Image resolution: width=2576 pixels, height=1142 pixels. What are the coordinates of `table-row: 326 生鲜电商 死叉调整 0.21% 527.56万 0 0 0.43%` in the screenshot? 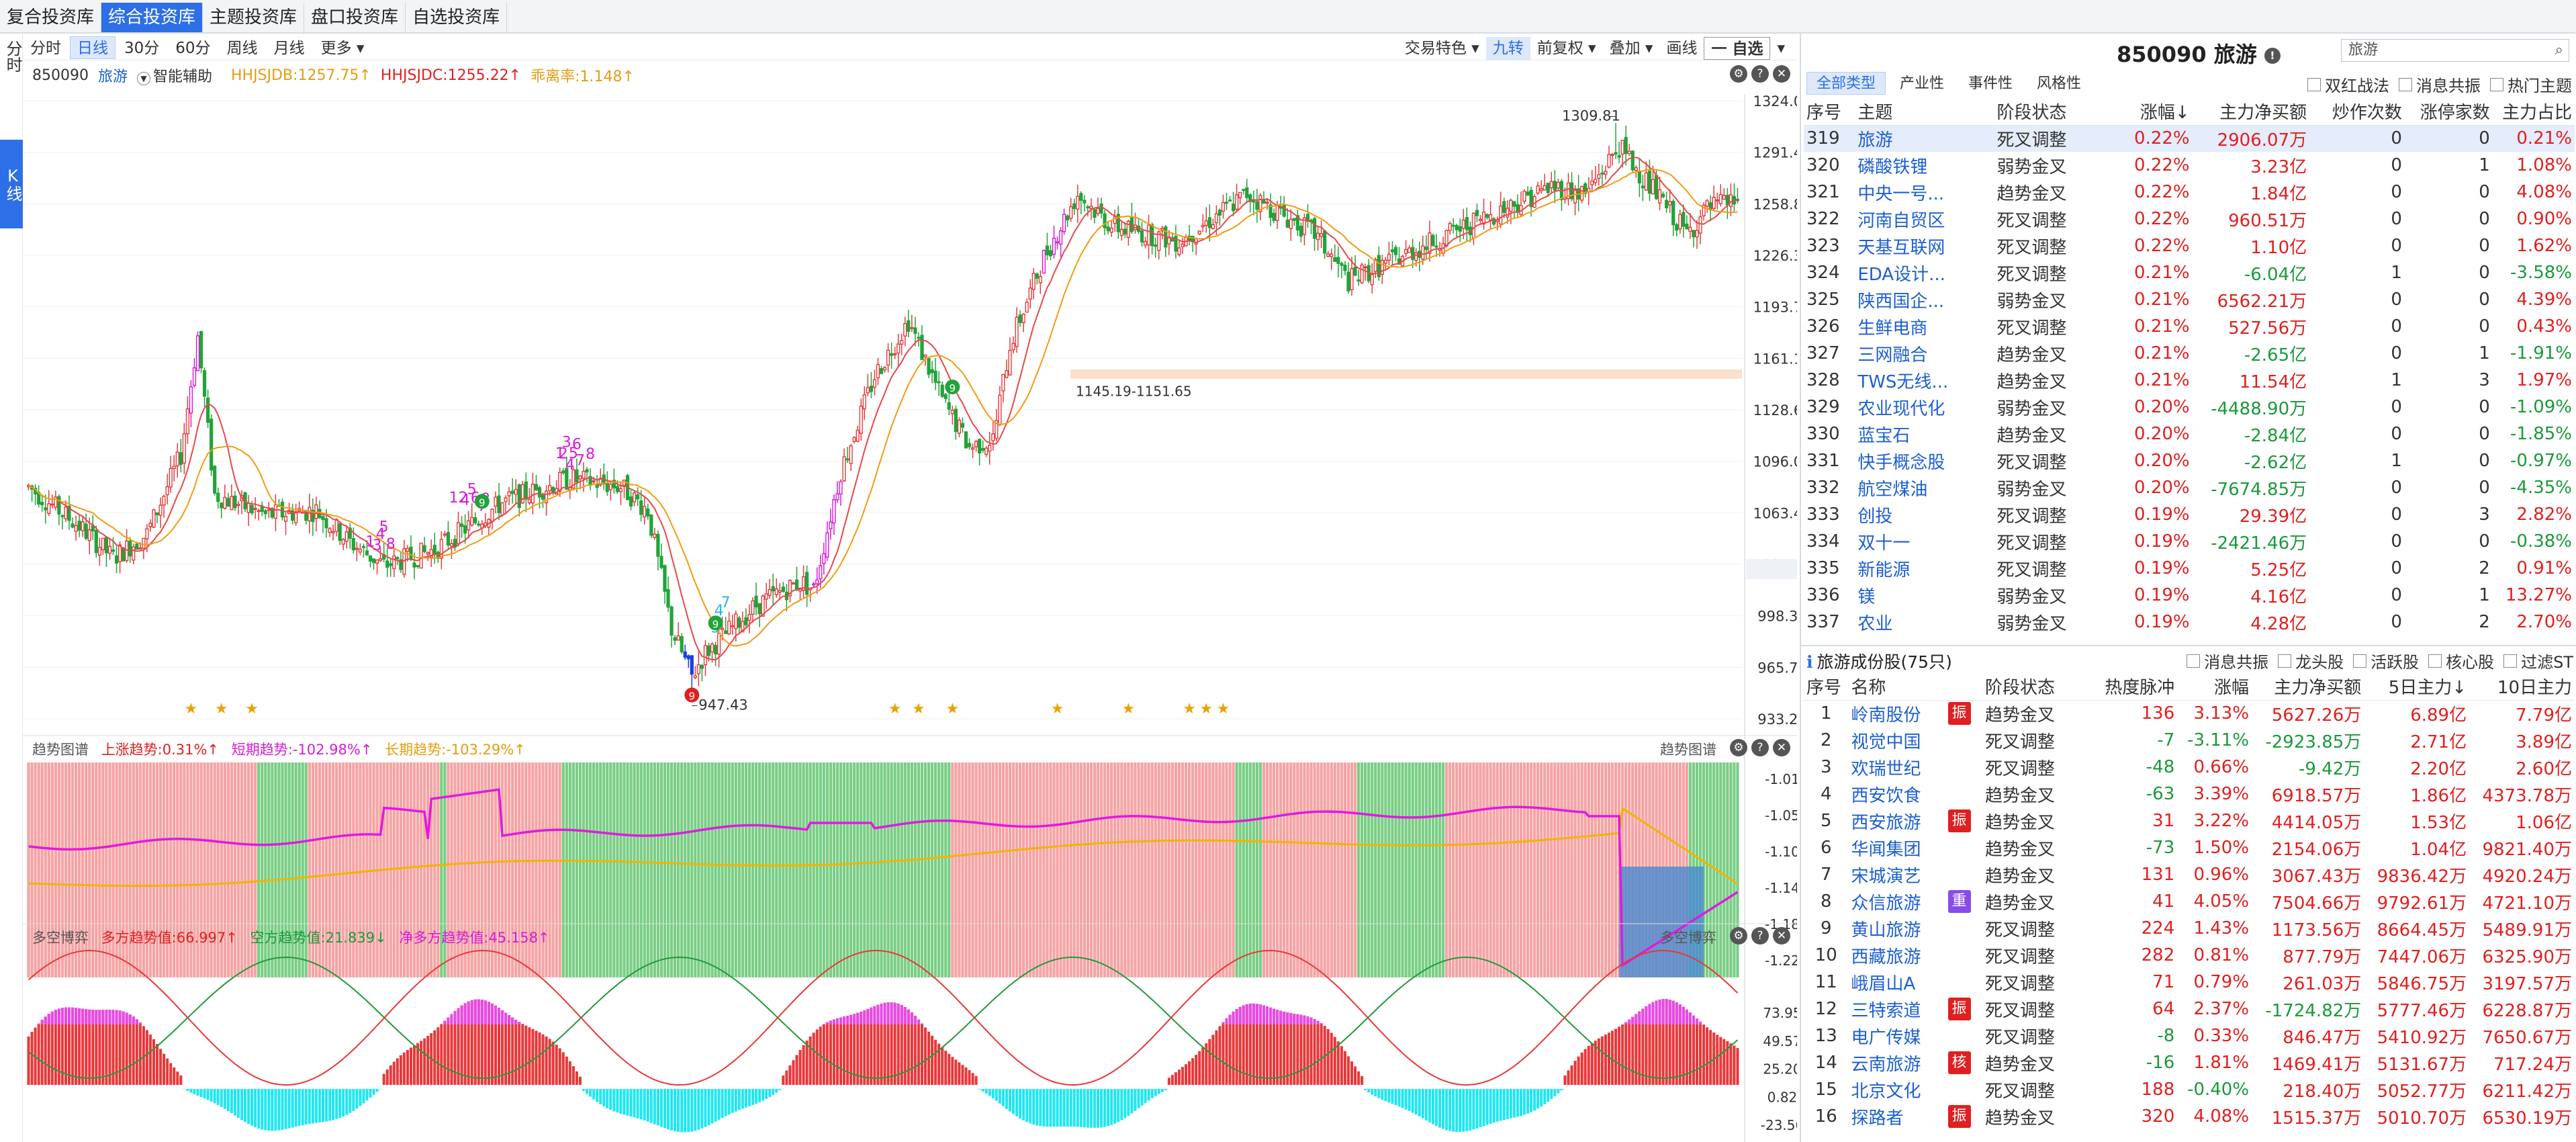 It's located at (2189, 326).